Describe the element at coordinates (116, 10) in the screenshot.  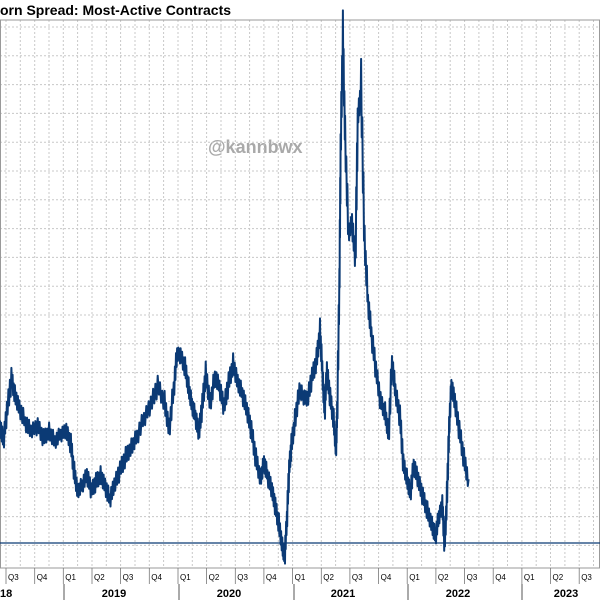
I see `chart-title: orn Spread: Most-Active Contracts` at that location.